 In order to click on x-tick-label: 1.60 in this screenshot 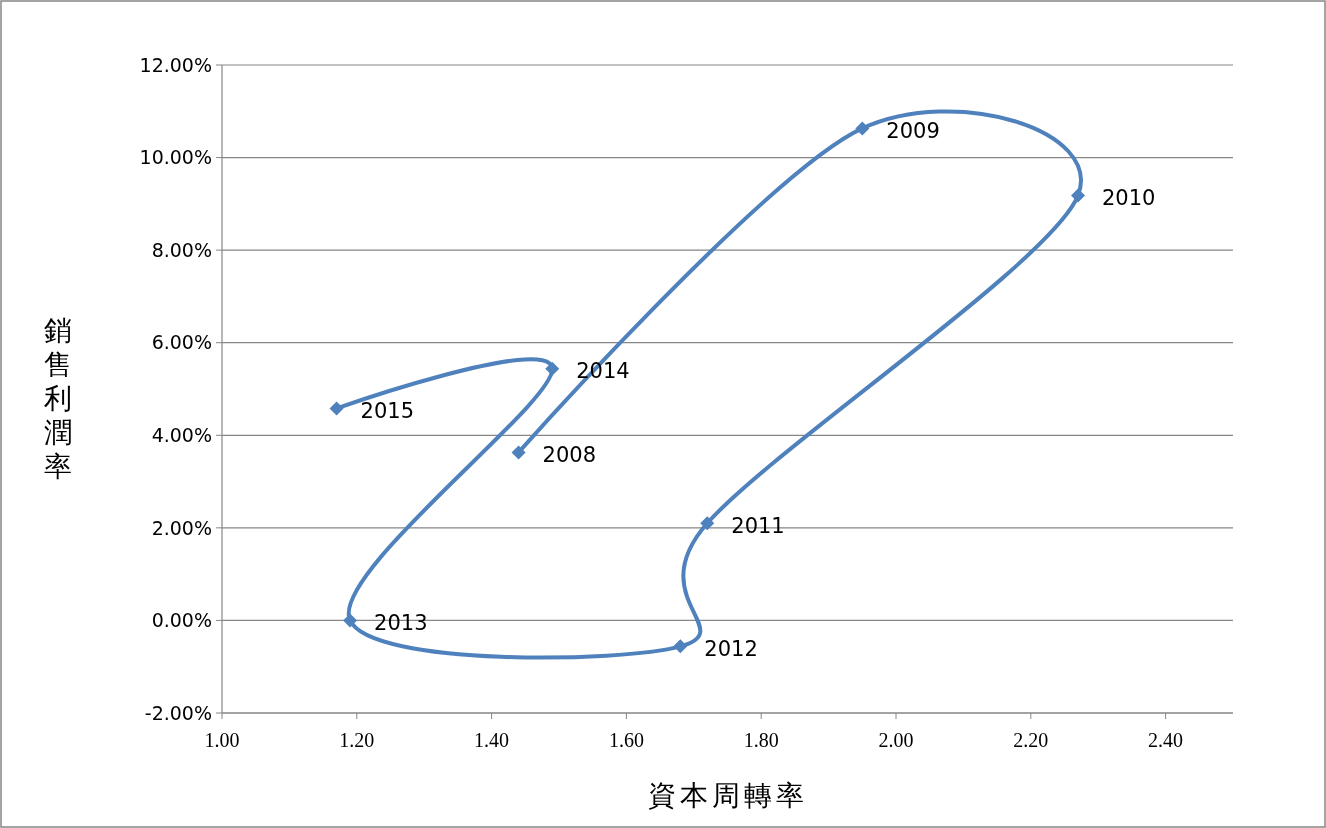, I will do `click(626, 740)`.